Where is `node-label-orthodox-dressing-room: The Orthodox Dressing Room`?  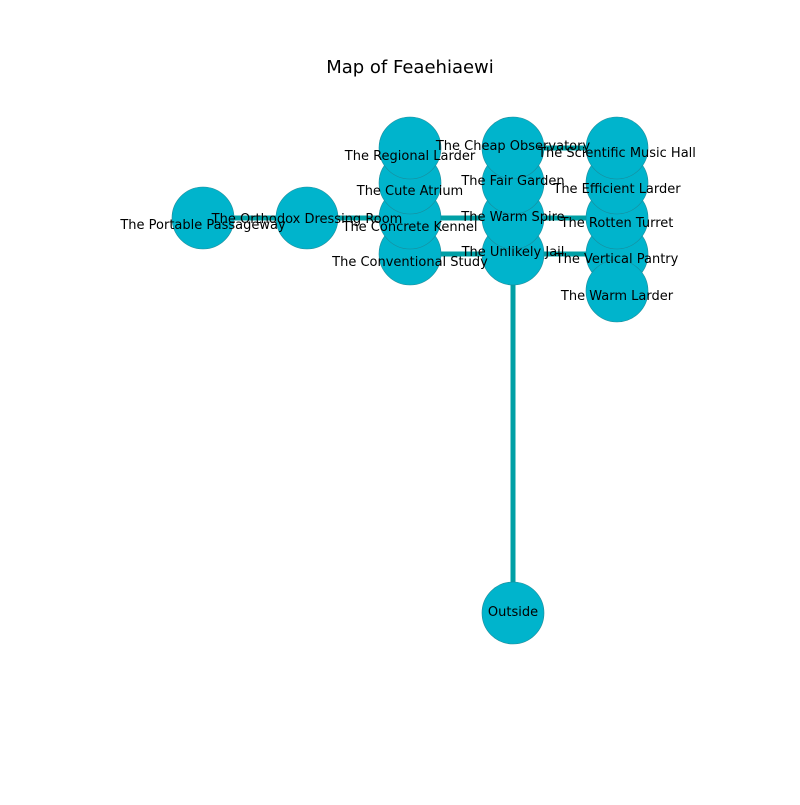 node-label-orthodox-dressing-room: The Orthodox Dressing Room is located at coordinates (307, 219).